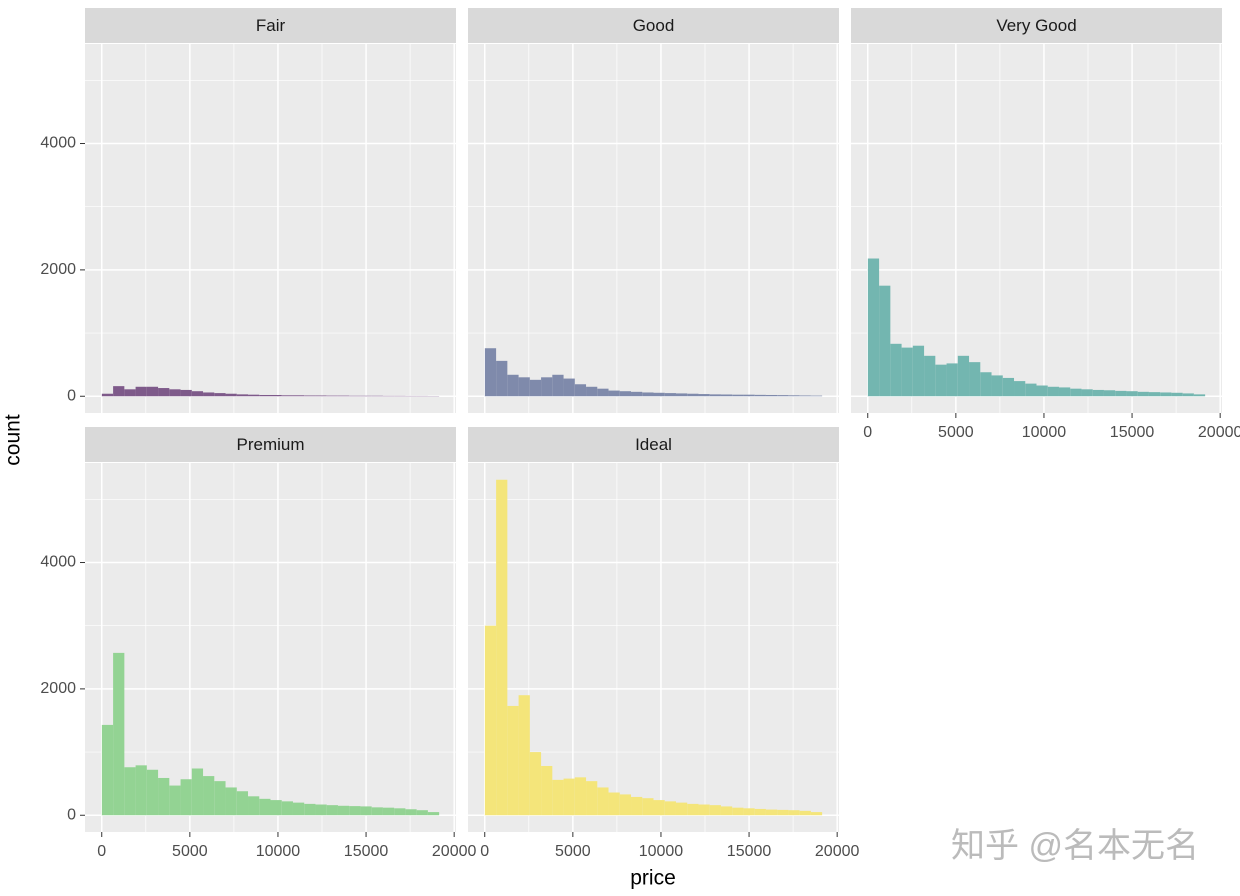  Describe the element at coordinates (58, 562) in the screenshot. I see `y-tick-label: 4000` at that location.